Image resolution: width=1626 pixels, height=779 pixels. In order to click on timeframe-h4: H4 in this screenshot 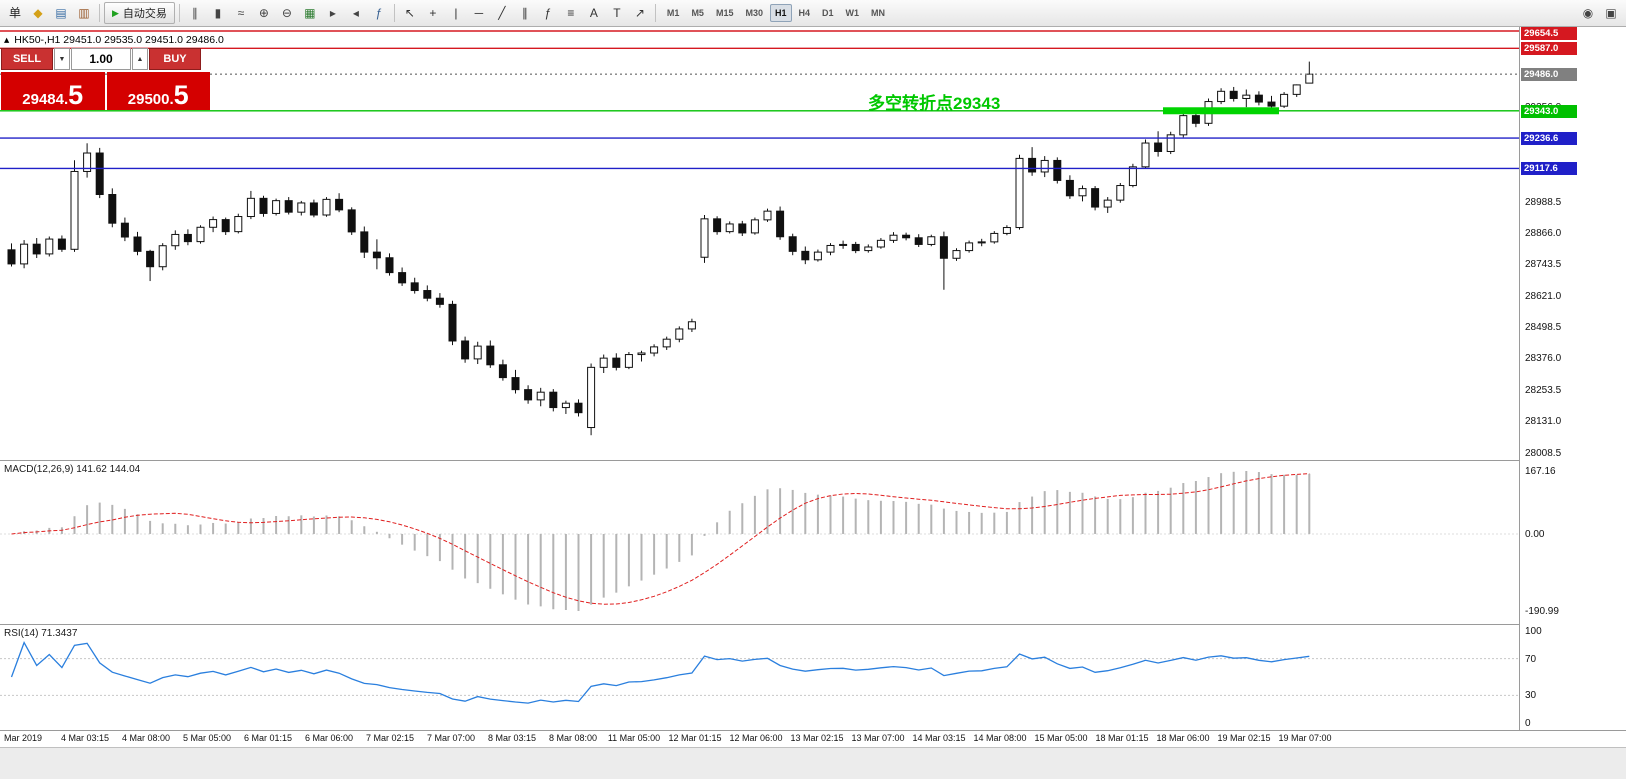, I will do `click(804, 13)`.